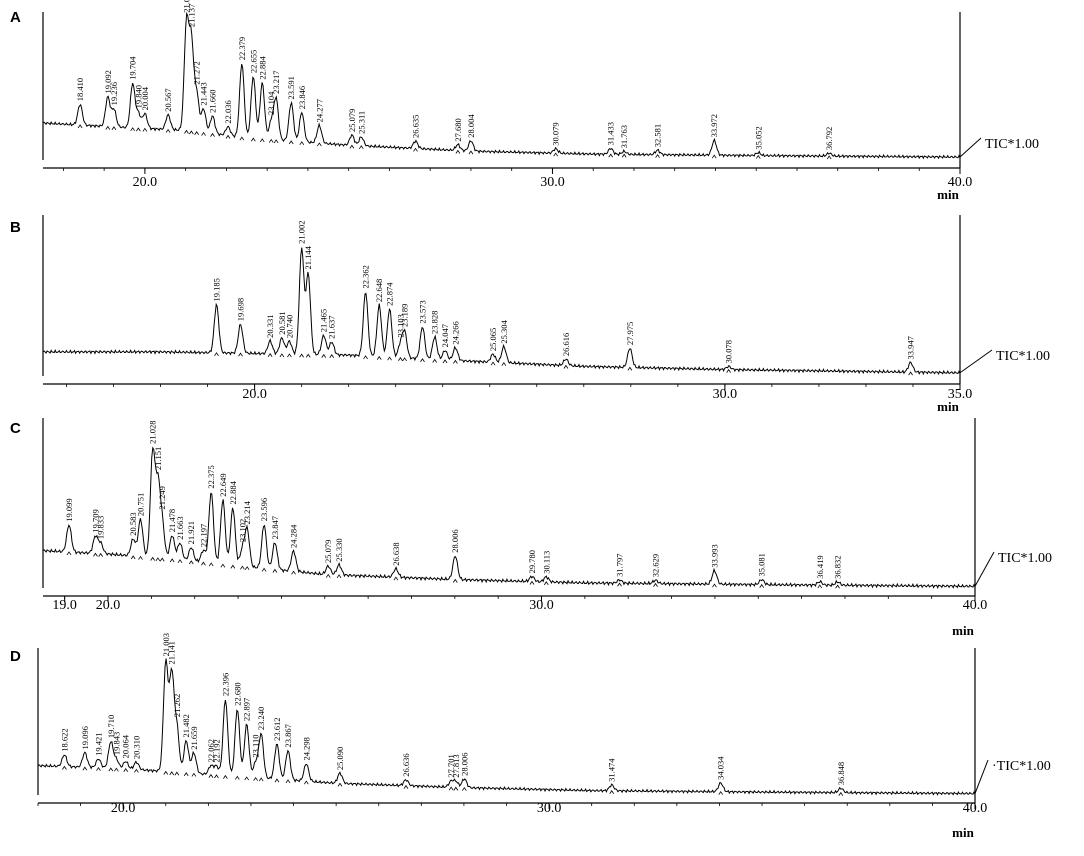 The image size is (1084, 856). What do you see at coordinates (166, 644) in the screenshot?
I see `peak-label: 21.003` at bounding box center [166, 644].